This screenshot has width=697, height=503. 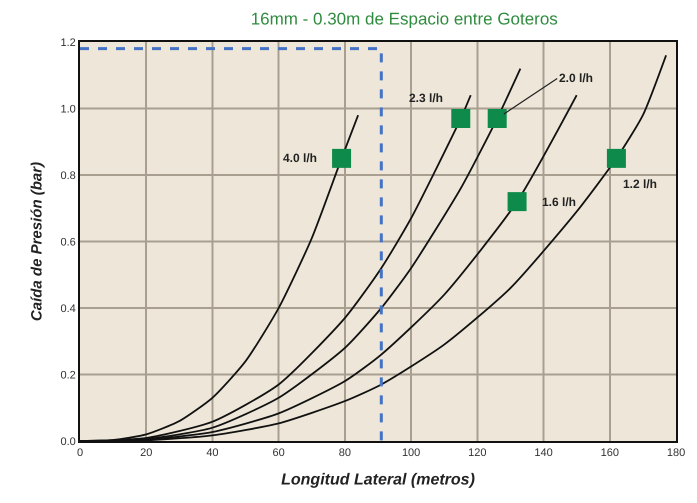 I want to click on y-tick-label: 0.0, so click(x=68, y=442).